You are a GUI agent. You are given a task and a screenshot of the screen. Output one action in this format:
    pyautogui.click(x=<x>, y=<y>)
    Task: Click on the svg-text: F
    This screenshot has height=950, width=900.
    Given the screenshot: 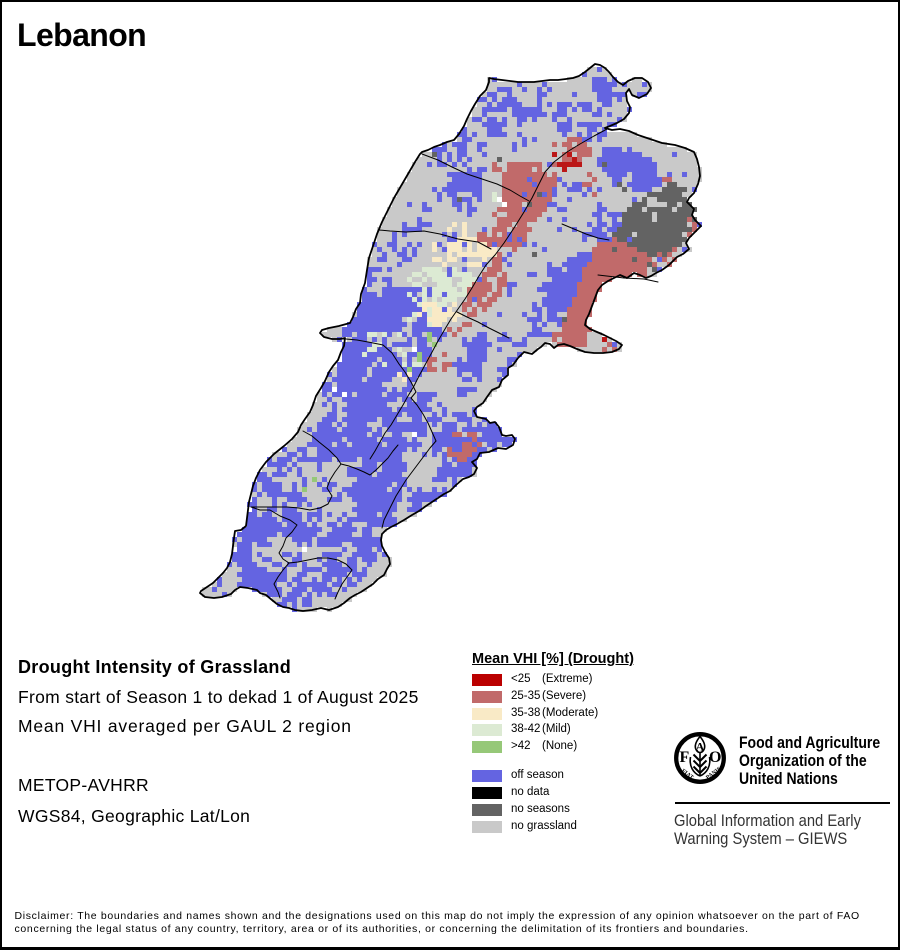 What is the action you would take?
    pyautogui.click(x=685, y=757)
    